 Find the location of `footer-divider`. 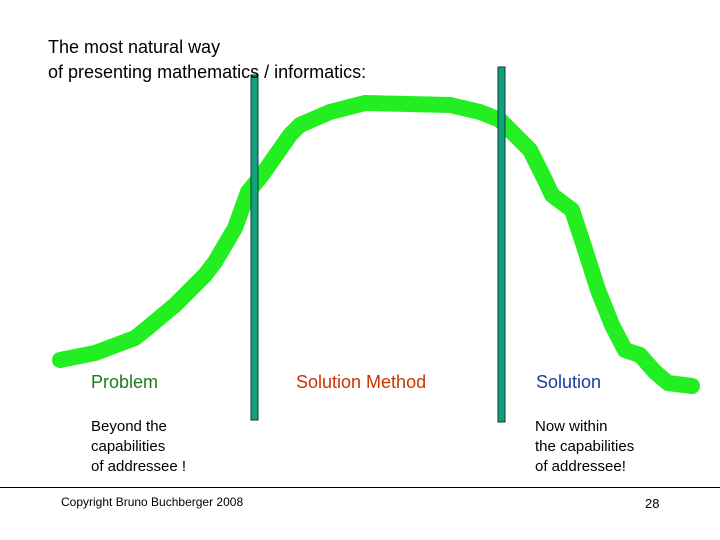

footer-divider is located at coordinates (360, 487).